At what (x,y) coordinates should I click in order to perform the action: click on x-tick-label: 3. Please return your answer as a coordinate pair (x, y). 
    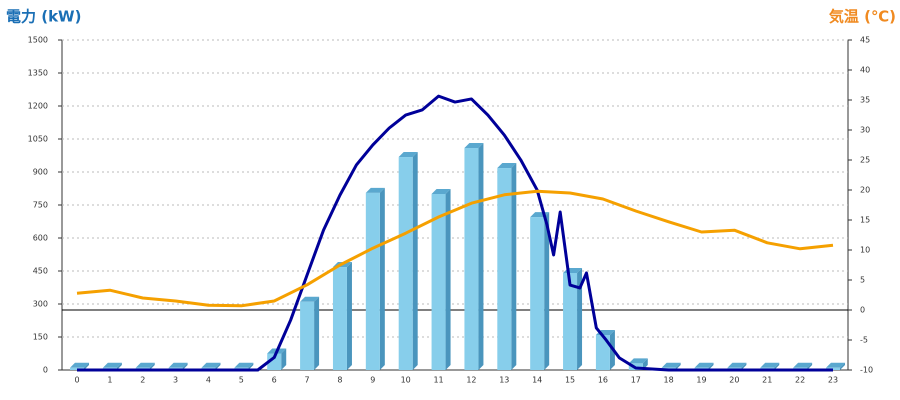
    Looking at the image, I should click on (175, 380).